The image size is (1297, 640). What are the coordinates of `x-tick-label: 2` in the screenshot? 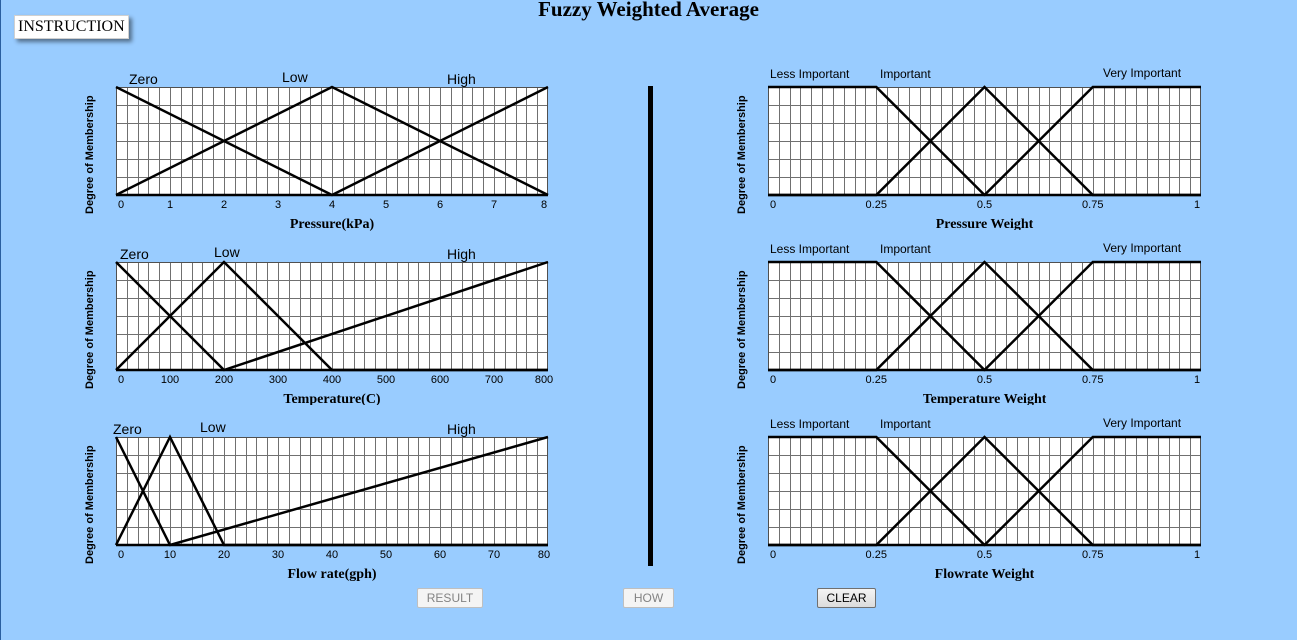 It's located at (224, 205).